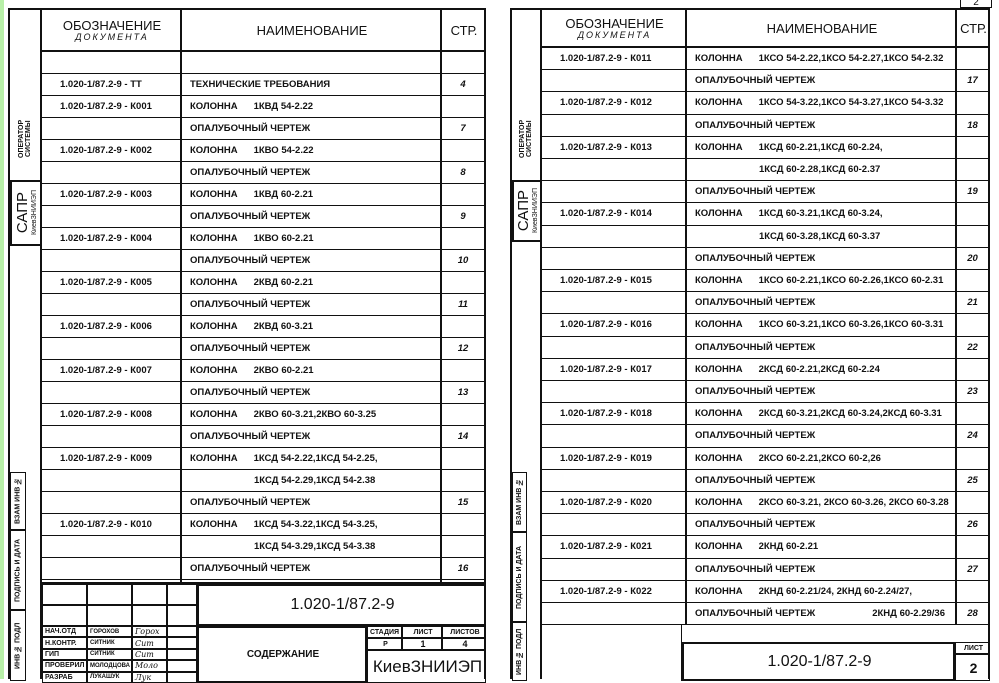  What do you see at coordinates (464, 632) in the screenshot?
I see `sheets-label: ЛИСТОВ` at bounding box center [464, 632].